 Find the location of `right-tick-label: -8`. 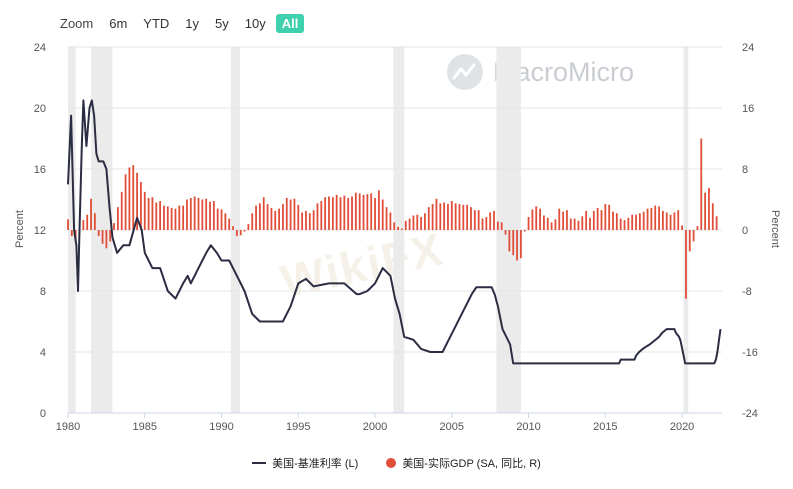

right-tick-label: -8 is located at coordinates (747, 292).